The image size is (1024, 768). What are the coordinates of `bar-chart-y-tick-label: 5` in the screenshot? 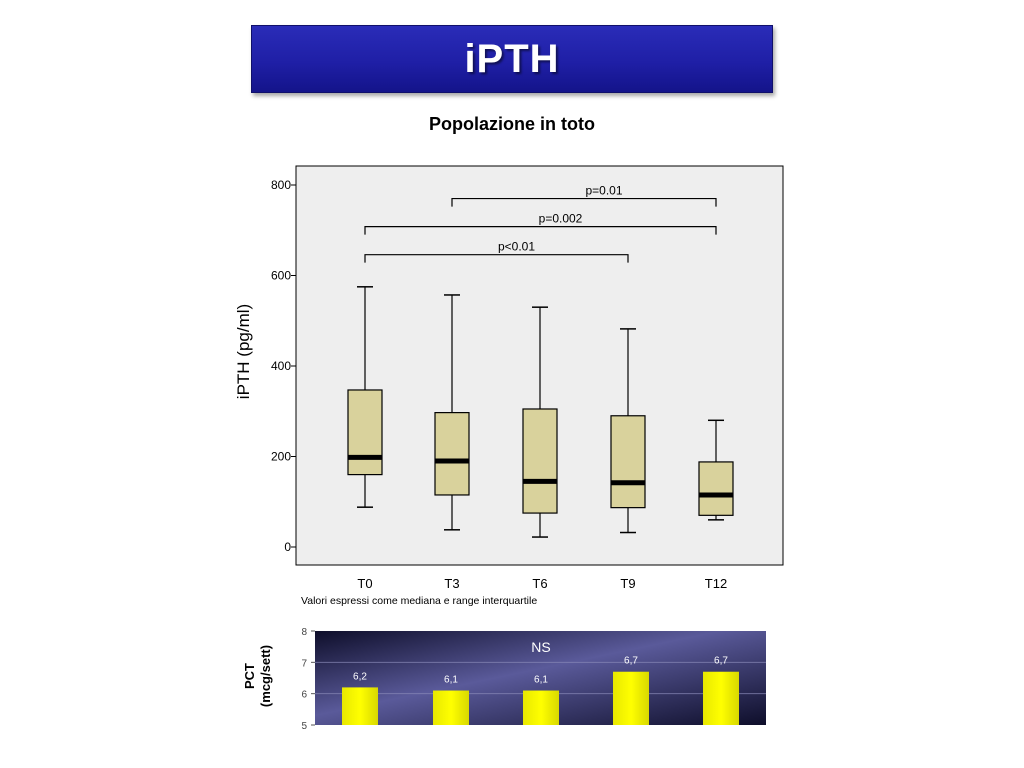 It's located at (304, 726).